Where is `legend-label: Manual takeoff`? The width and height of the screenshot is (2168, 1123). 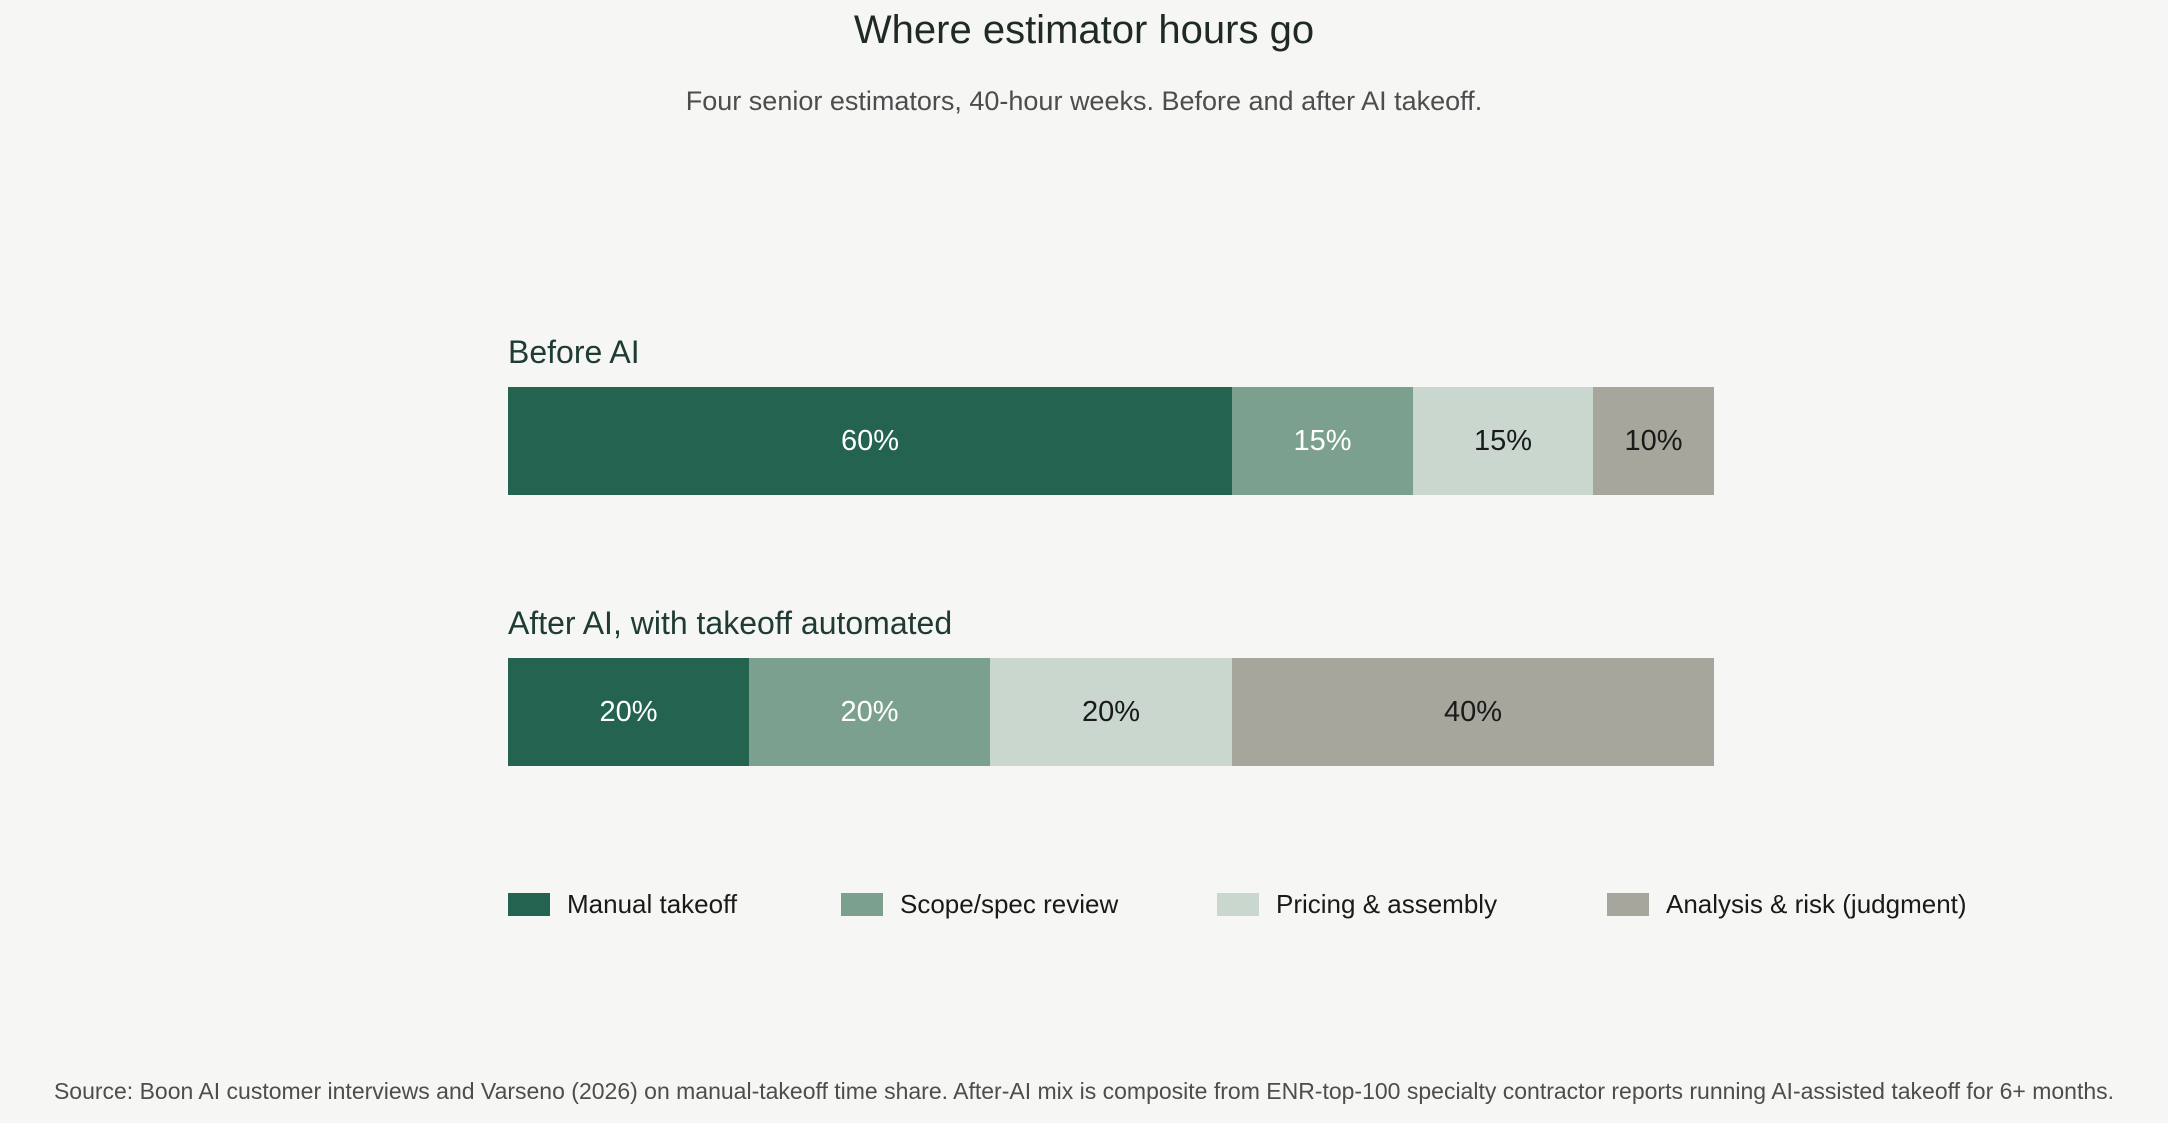
legend-label: Manual takeoff is located at coordinates (652, 903).